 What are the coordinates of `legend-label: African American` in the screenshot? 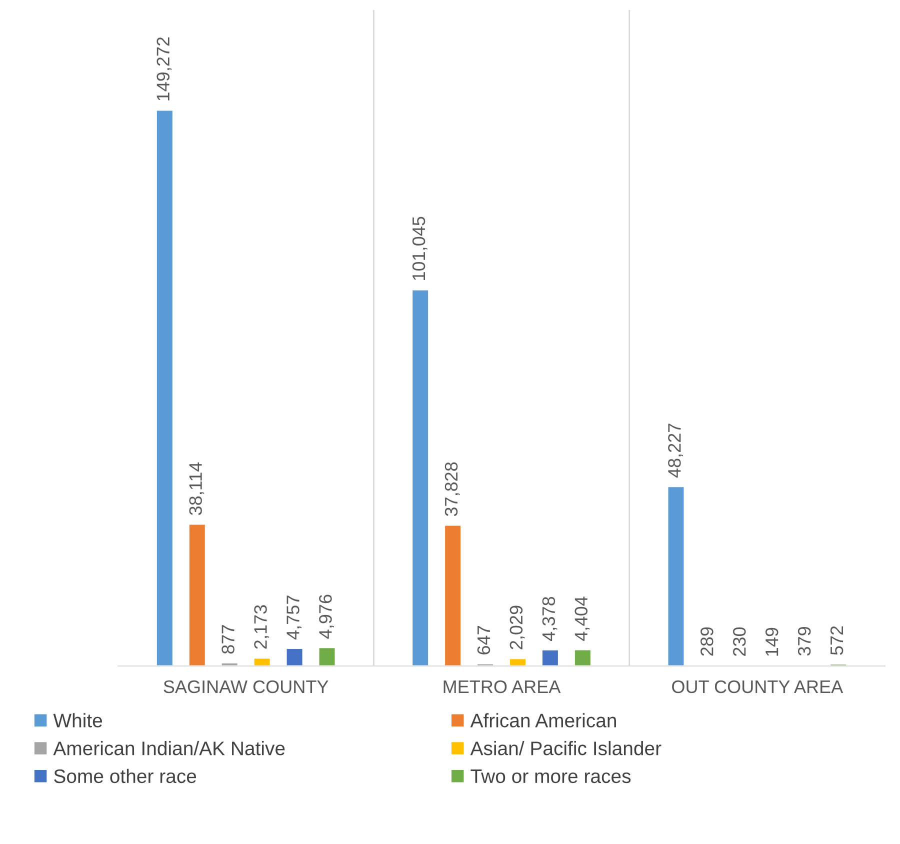 It's located at (543, 720).